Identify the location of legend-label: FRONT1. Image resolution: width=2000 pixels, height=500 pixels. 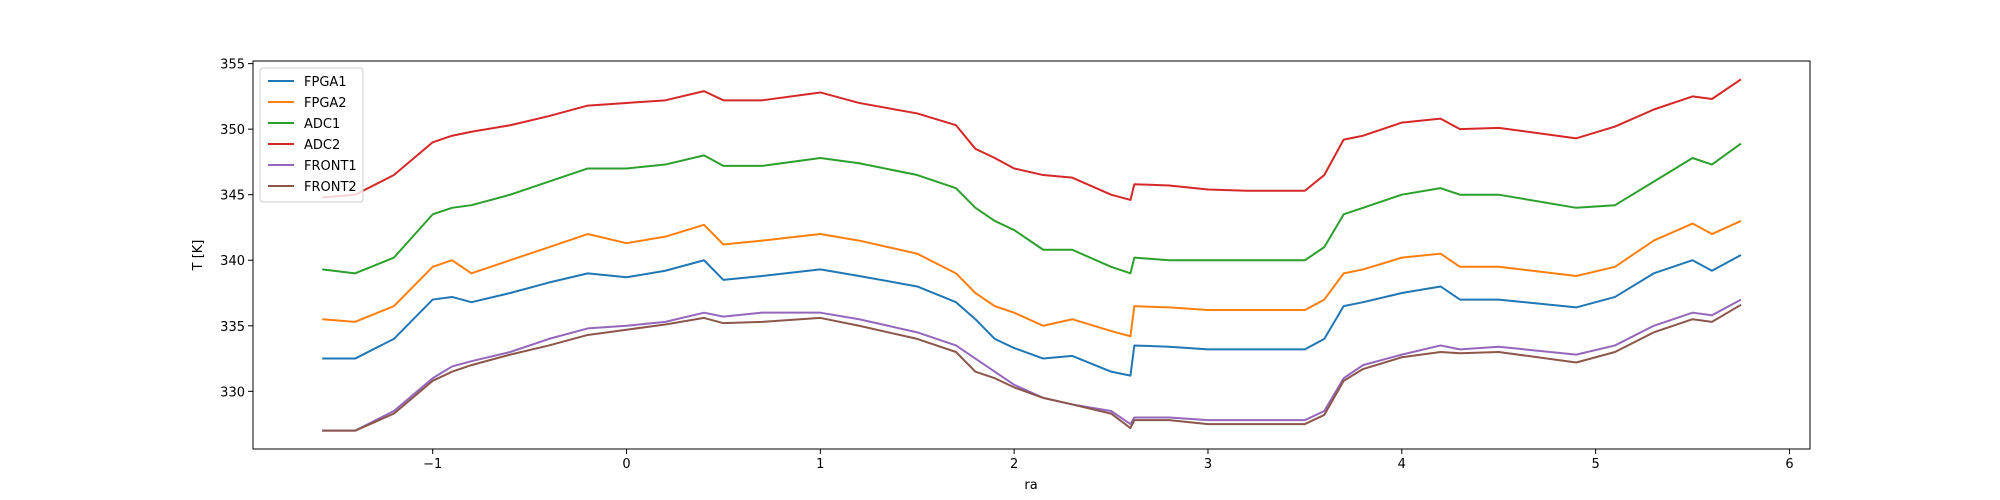
(330, 166).